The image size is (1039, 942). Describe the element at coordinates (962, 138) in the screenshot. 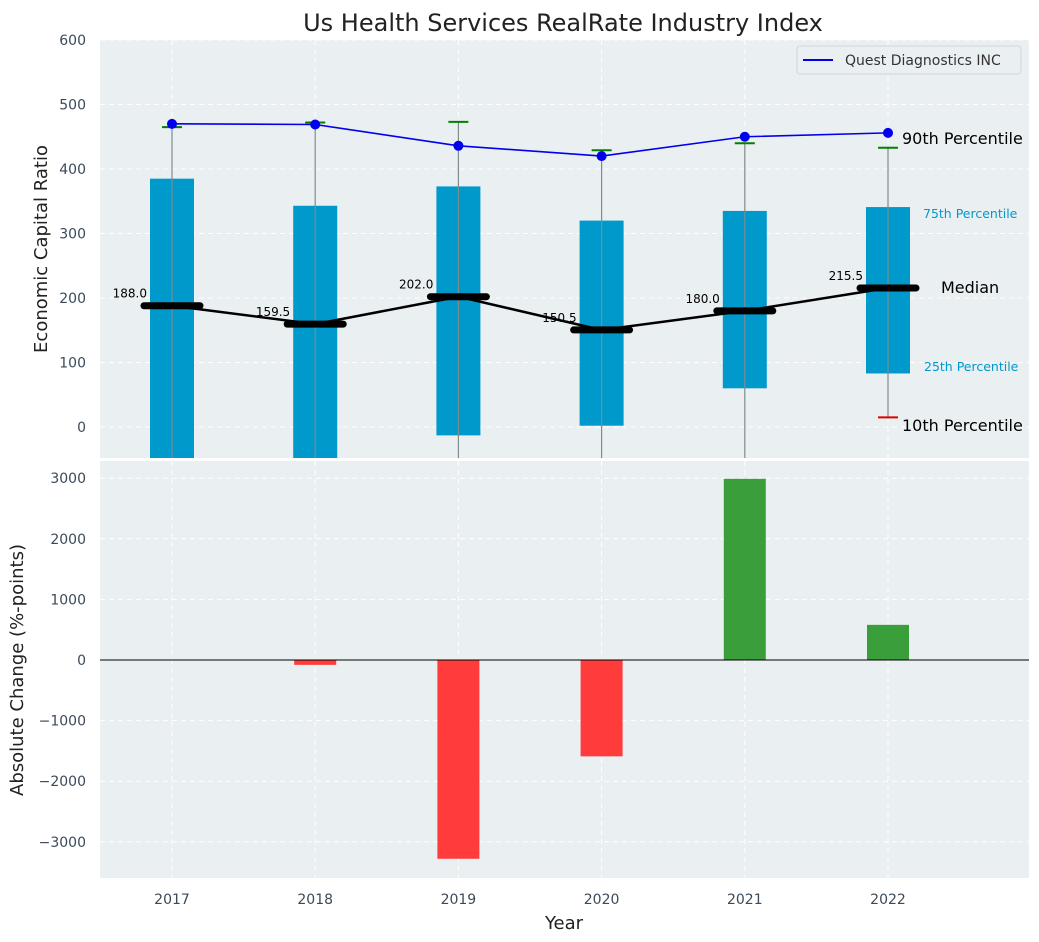

I see `annotation-90th: 90th Percentile` at that location.